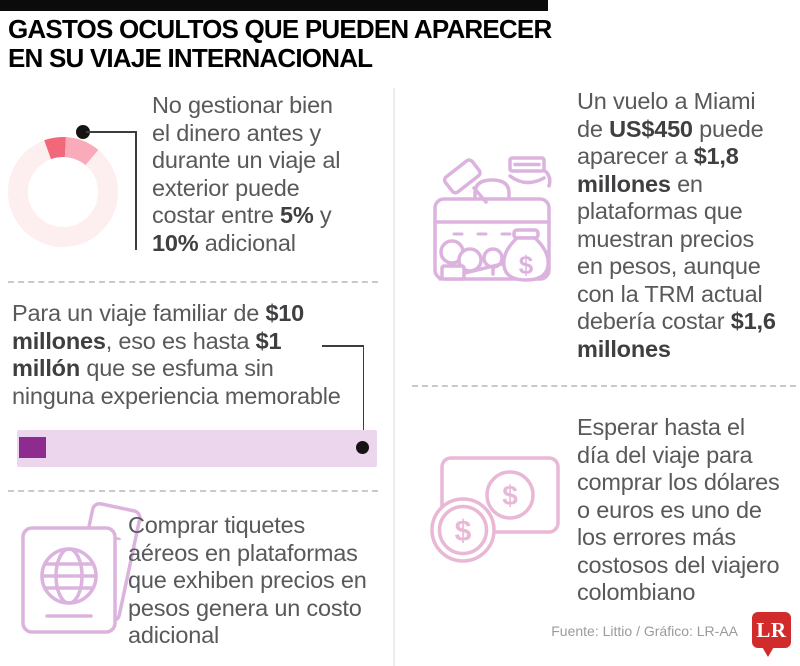 Image resolution: width=800 pixels, height=666 pixels. I want to click on lr-logo-text: LR, so click(771, 629).